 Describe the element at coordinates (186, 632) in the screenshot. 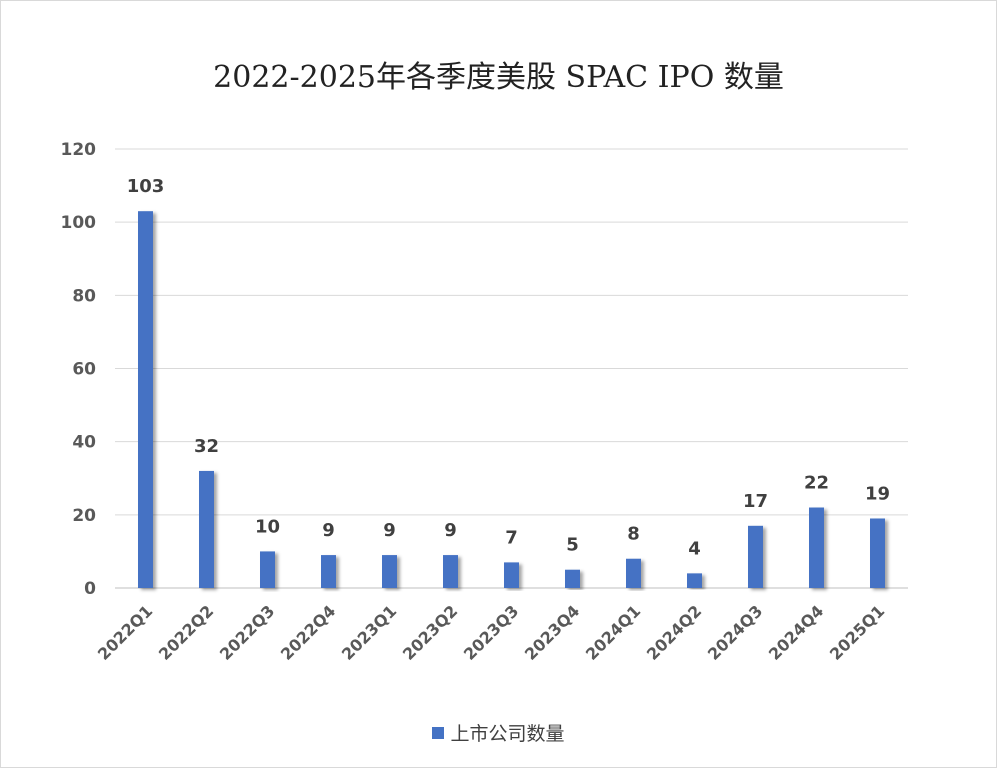

I see `x-tick-label: 2022Q2` at that location.